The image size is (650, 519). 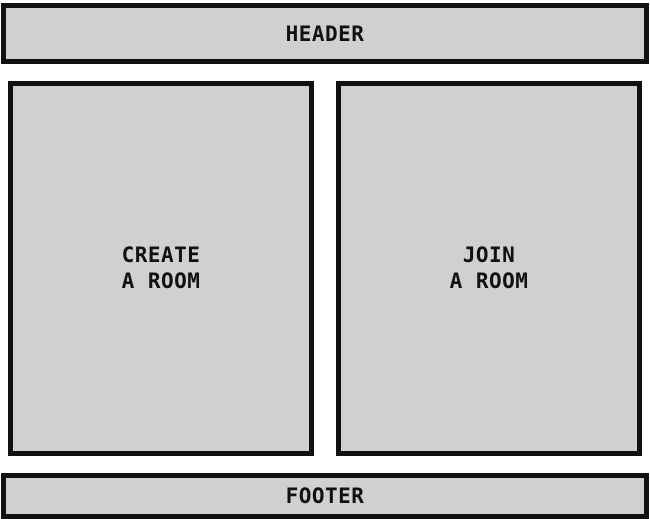 I want to click on footer-label: FOOTER, so click(x=325, y=496).